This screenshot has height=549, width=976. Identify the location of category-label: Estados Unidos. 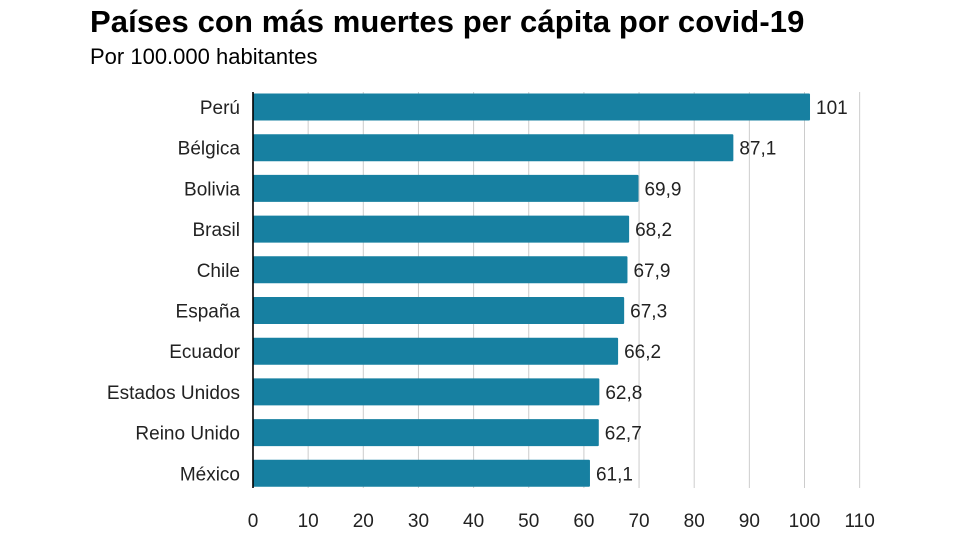
(173, 393).